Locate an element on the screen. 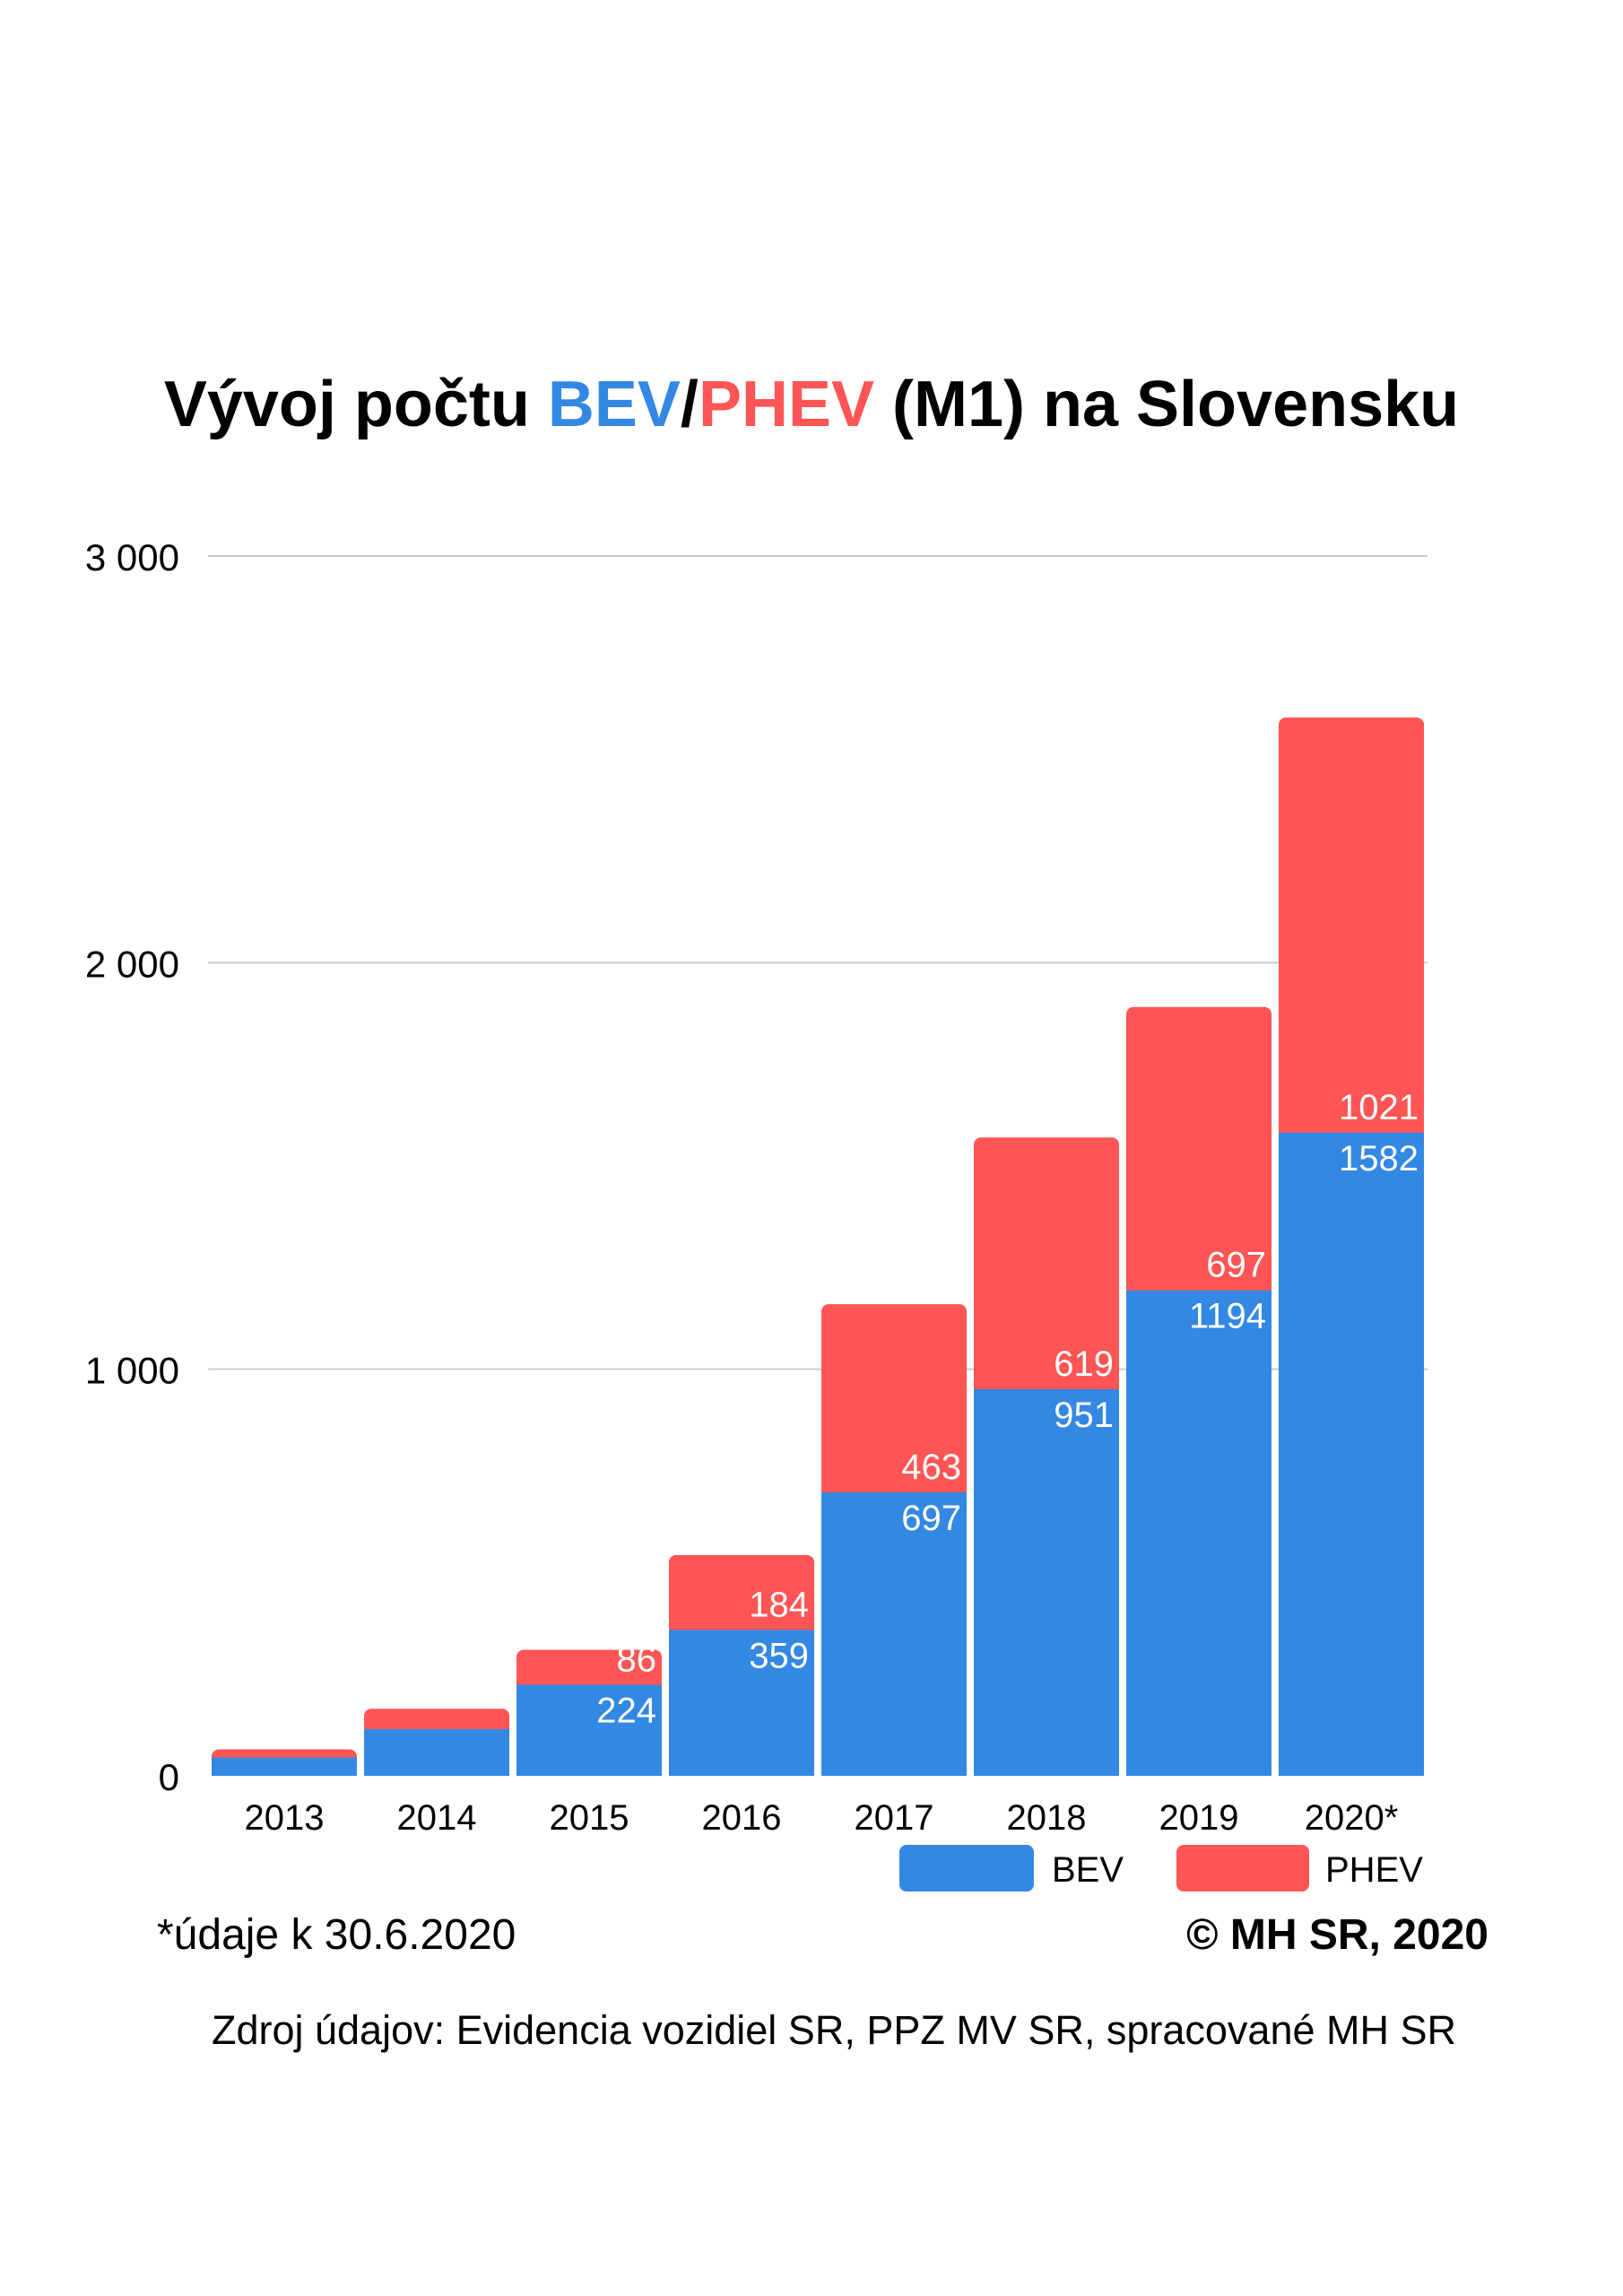 The width and height of the screenshot is (1623, 2296). data-label-phev: 1021 is located at coordinates (1379, 1107).